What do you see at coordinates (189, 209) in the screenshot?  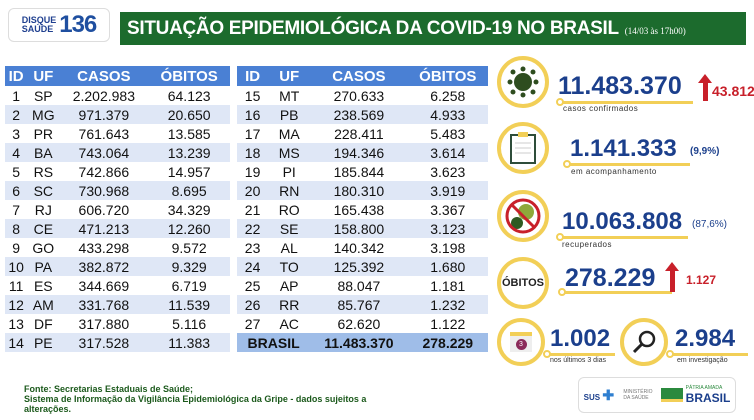 I see `deaths-cell: 34.329` at bounding box center [189, 209].